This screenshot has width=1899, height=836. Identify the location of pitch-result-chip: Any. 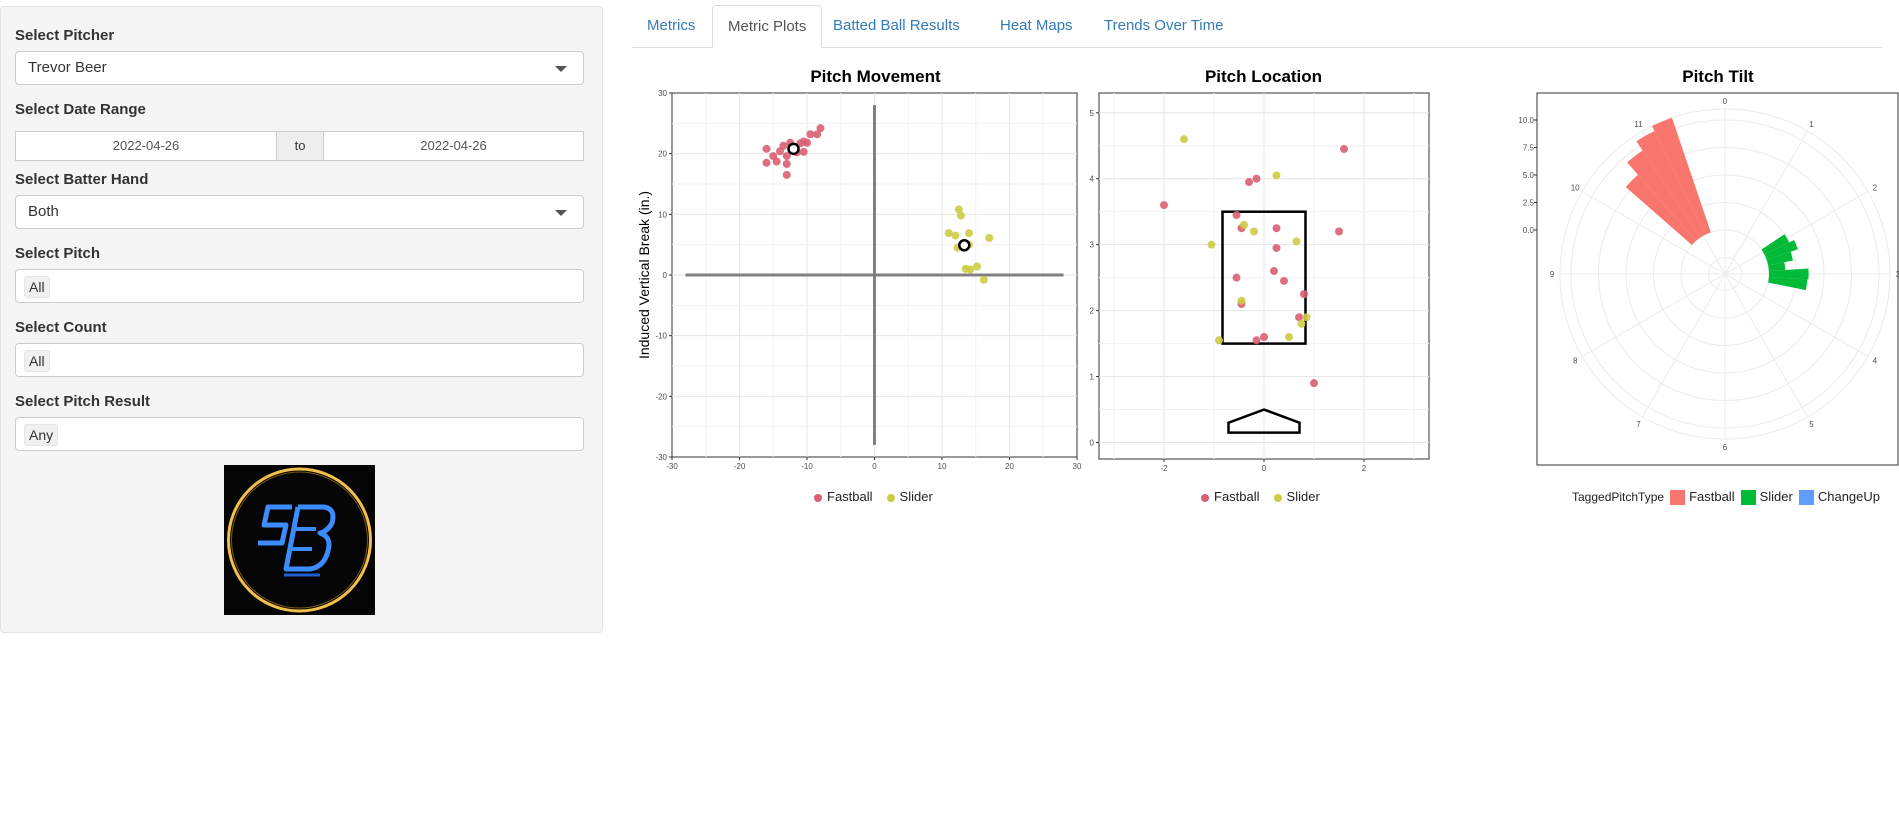
(41, 435).